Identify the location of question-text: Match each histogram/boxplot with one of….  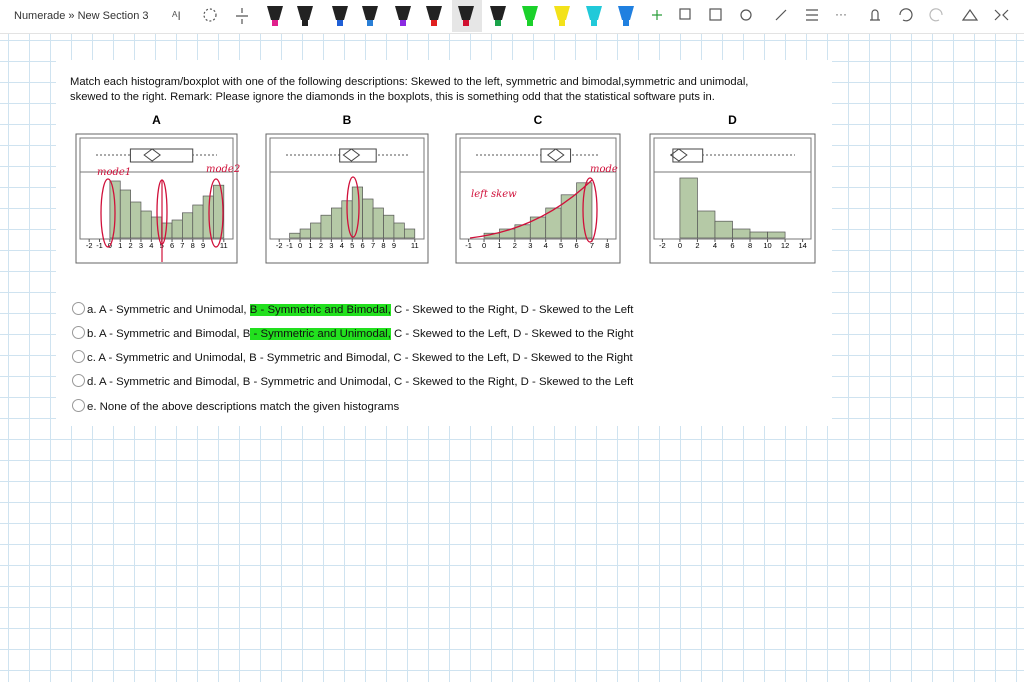
(450, 90).